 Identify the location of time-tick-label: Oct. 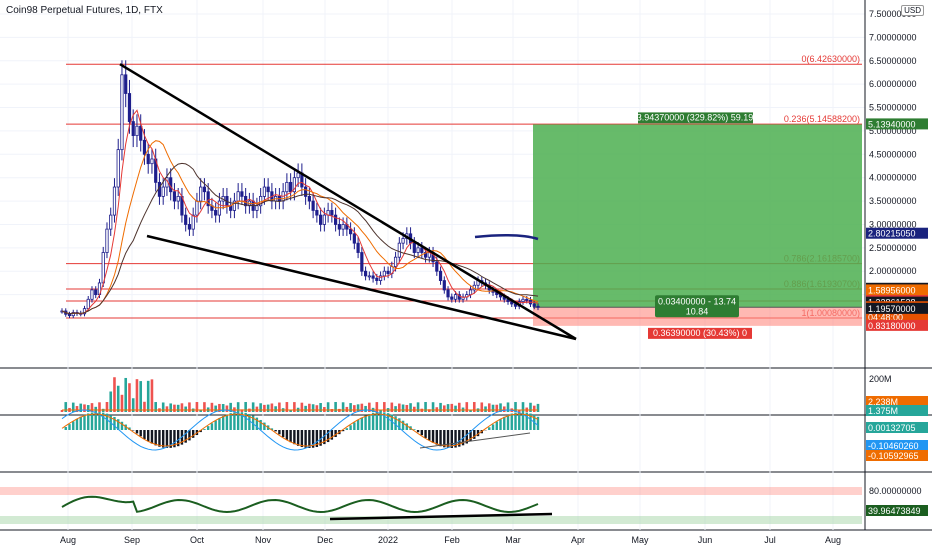
(197, 540).